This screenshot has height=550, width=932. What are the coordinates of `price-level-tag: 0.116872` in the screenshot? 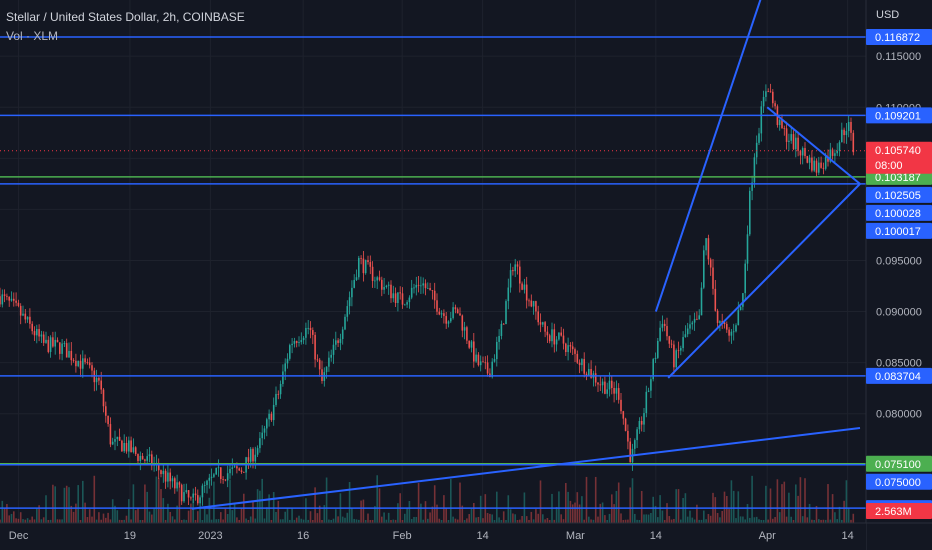 It's located at (899, 37).